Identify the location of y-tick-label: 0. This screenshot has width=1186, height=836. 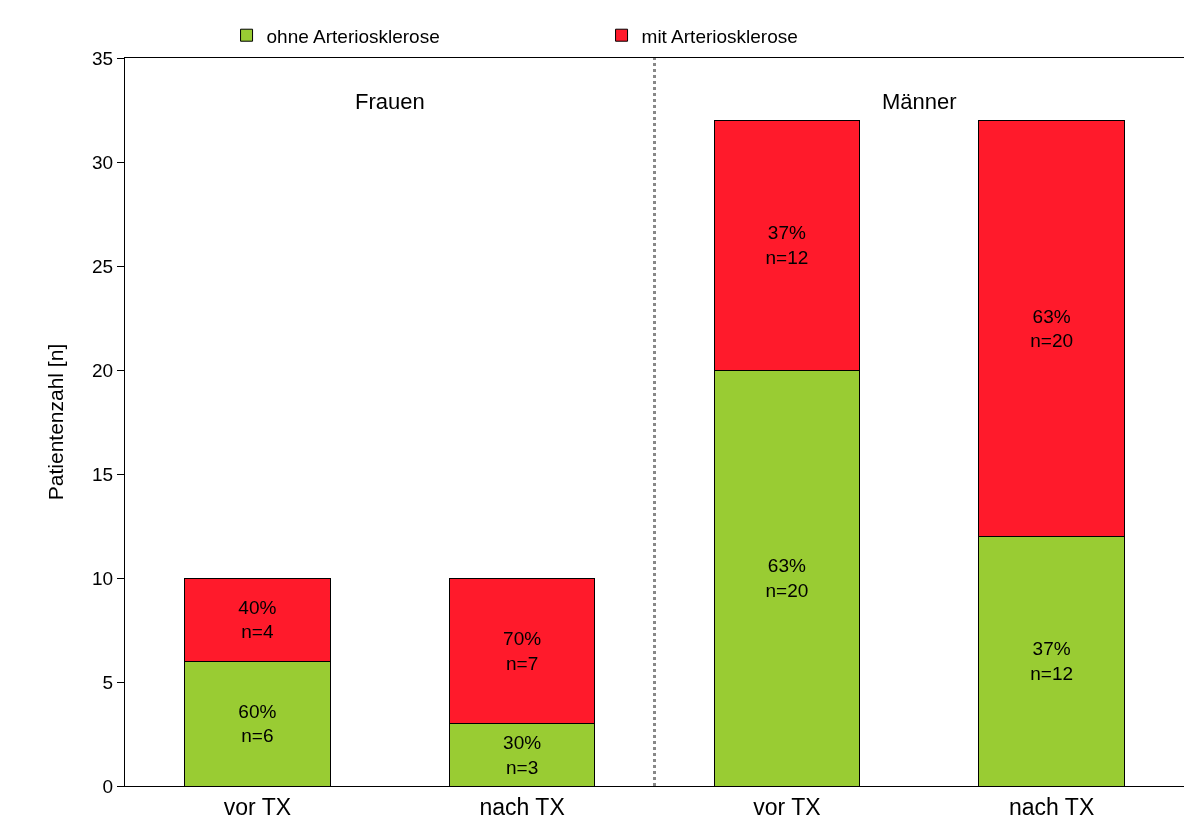
(108, 786).